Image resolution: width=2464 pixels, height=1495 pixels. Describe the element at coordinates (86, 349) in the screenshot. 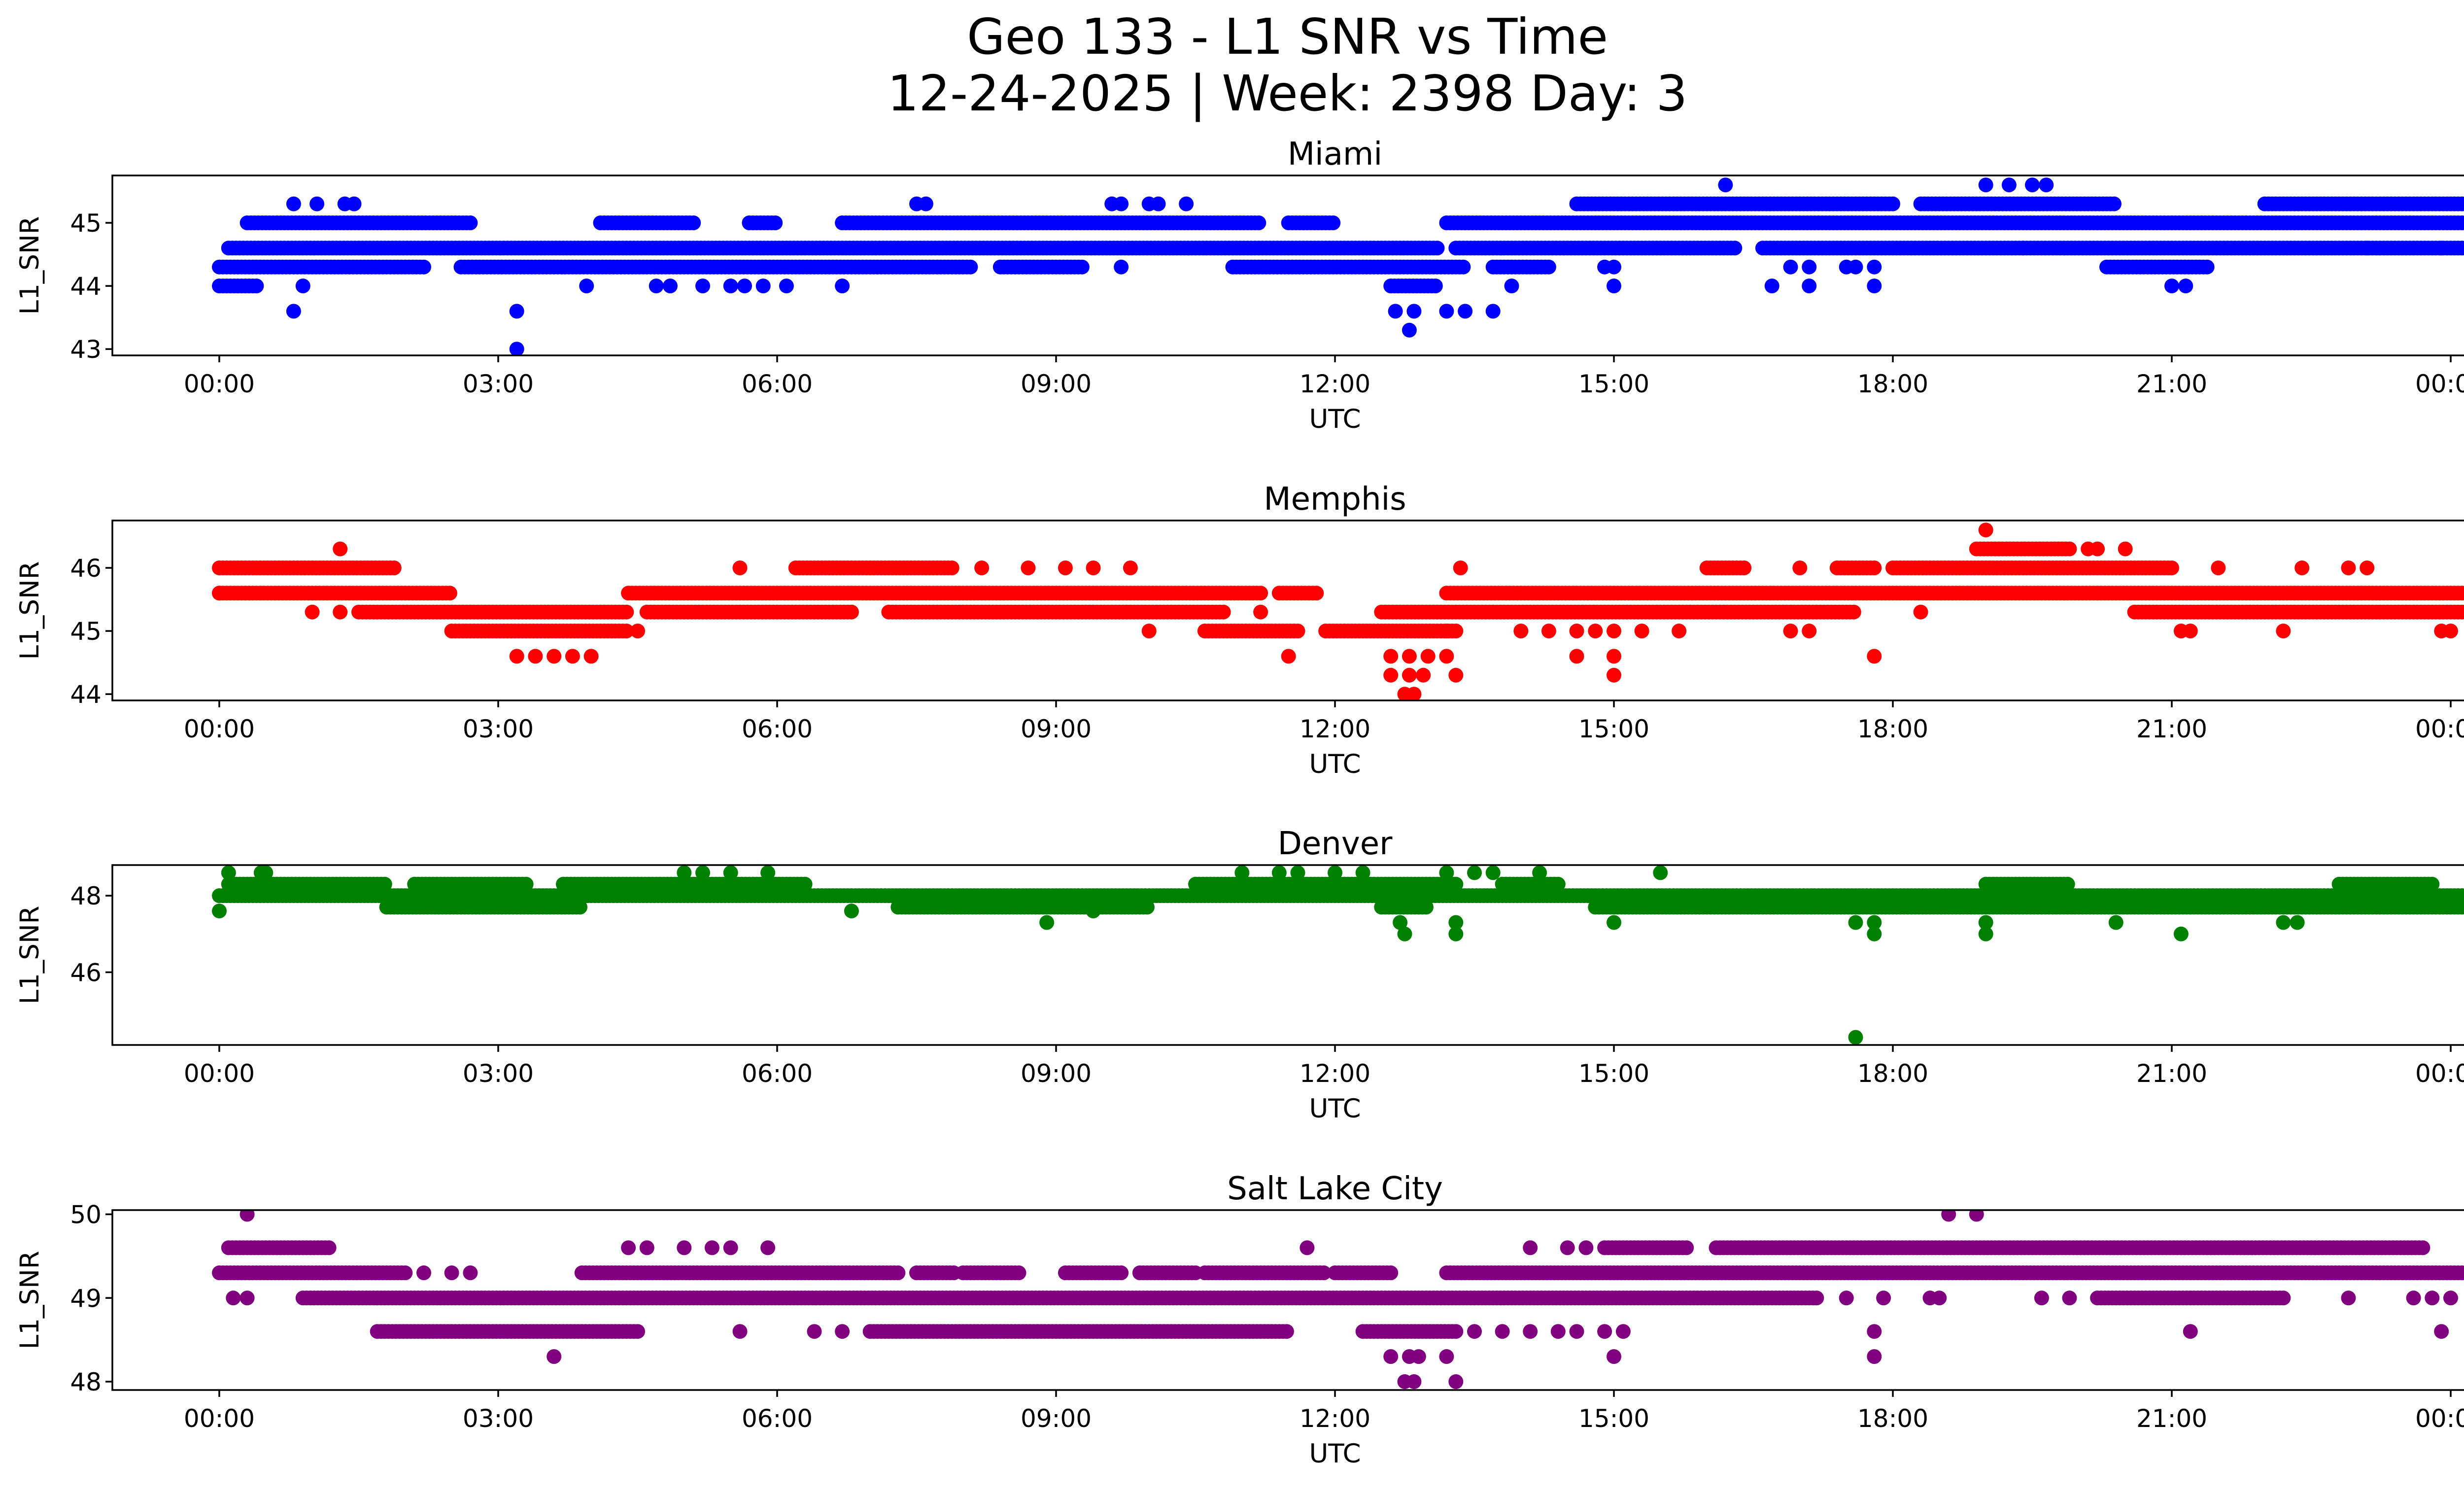

I see `y-tick-label: 43` at that location.